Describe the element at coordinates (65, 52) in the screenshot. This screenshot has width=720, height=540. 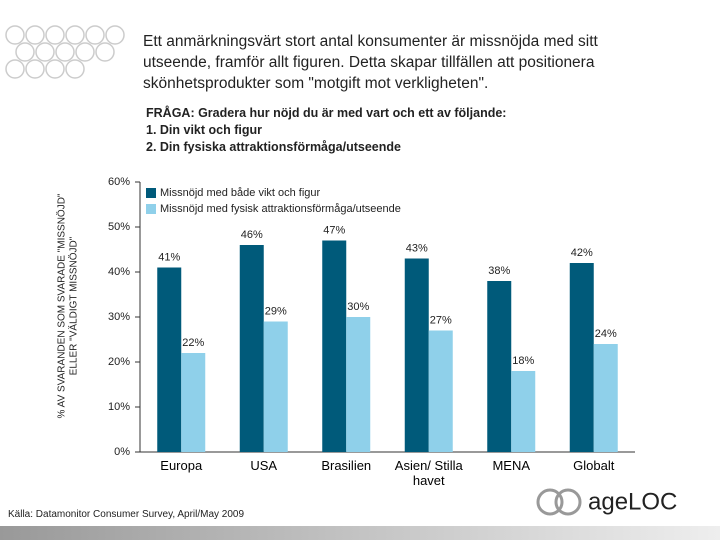
I see `decor-circles` at that location.